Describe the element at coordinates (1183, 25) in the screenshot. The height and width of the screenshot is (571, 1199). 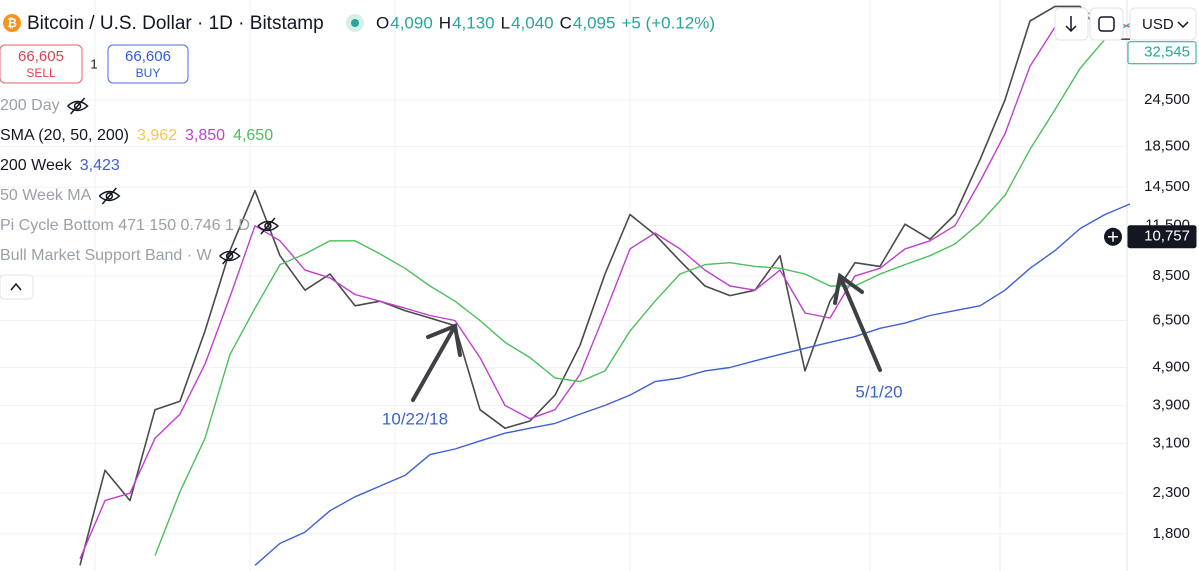
I see `currency-caret` at that location.